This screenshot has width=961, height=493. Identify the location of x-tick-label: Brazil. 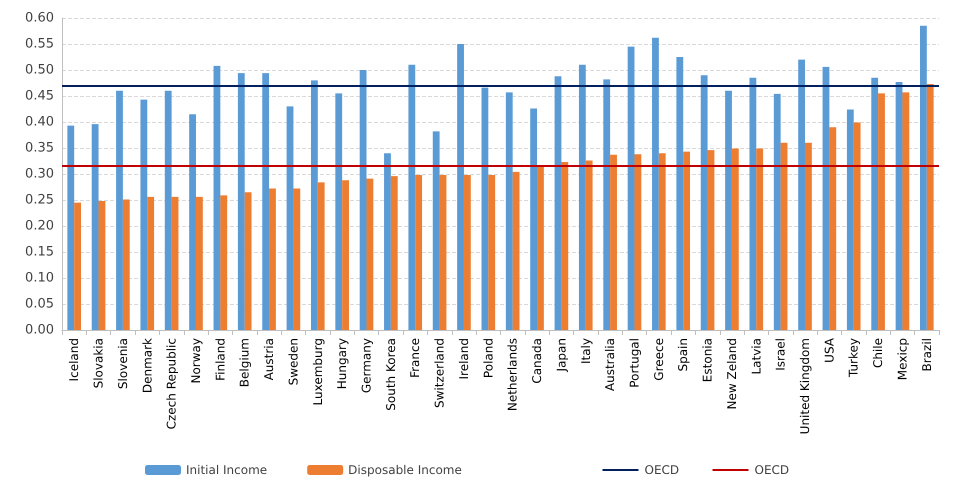
(927, 355).